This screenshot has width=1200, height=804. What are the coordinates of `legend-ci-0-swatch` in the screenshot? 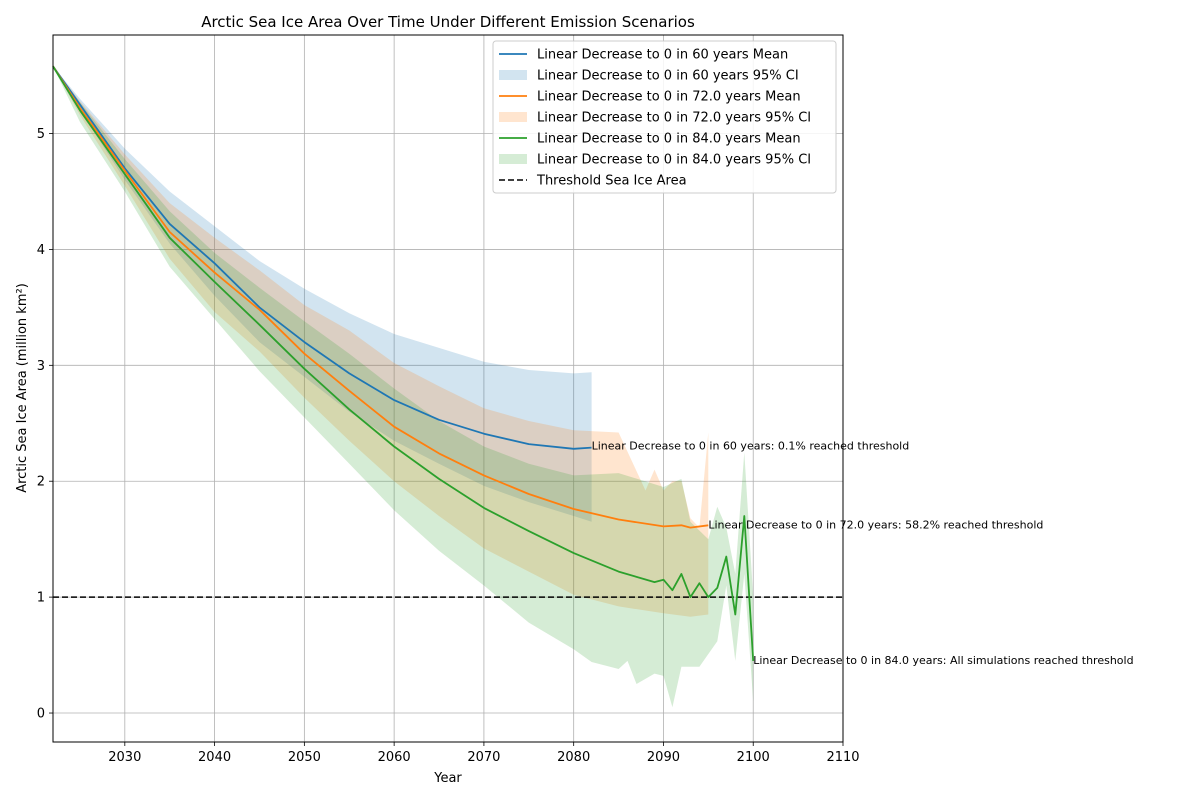 It's located at (513, 75).